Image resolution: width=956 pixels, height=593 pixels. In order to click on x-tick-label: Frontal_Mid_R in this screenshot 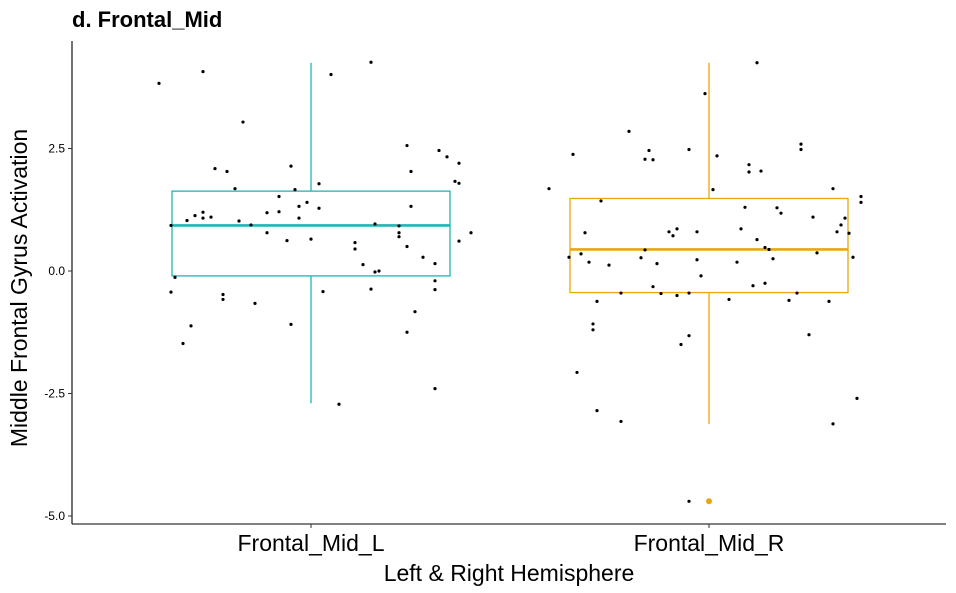, I will do `click(709, 543)`.